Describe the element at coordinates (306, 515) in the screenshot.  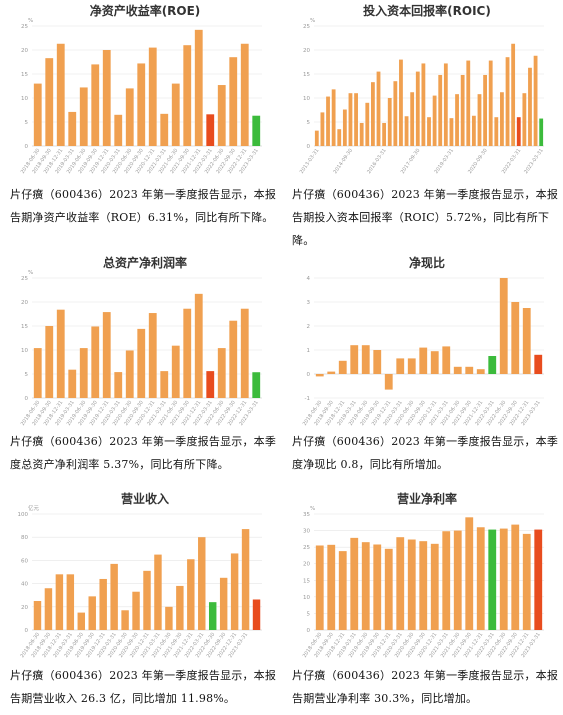
I see `y-tick-label: 35` at that location.